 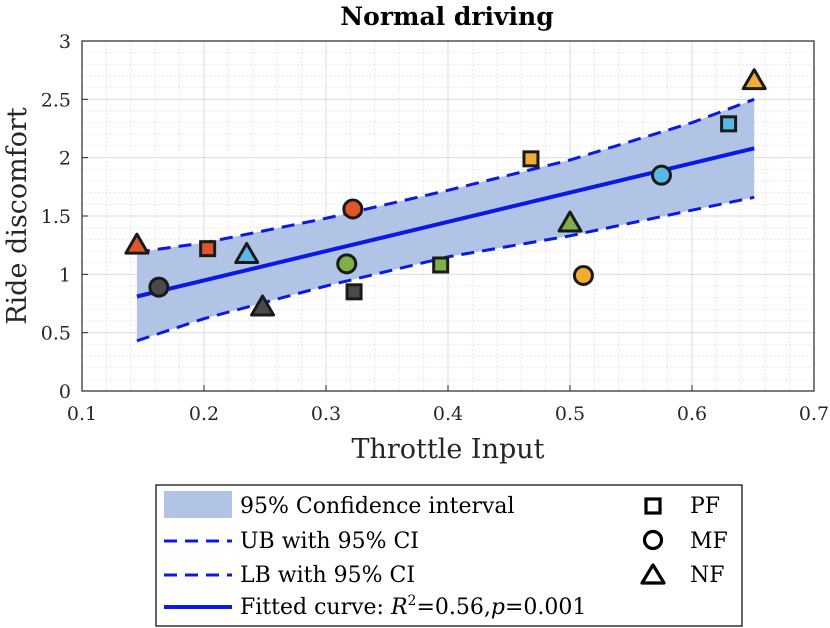 What do you see at coordinates (399, 607) in the screenshot?
I see `legend-fit-r: R` at bounding box center [399, 607].